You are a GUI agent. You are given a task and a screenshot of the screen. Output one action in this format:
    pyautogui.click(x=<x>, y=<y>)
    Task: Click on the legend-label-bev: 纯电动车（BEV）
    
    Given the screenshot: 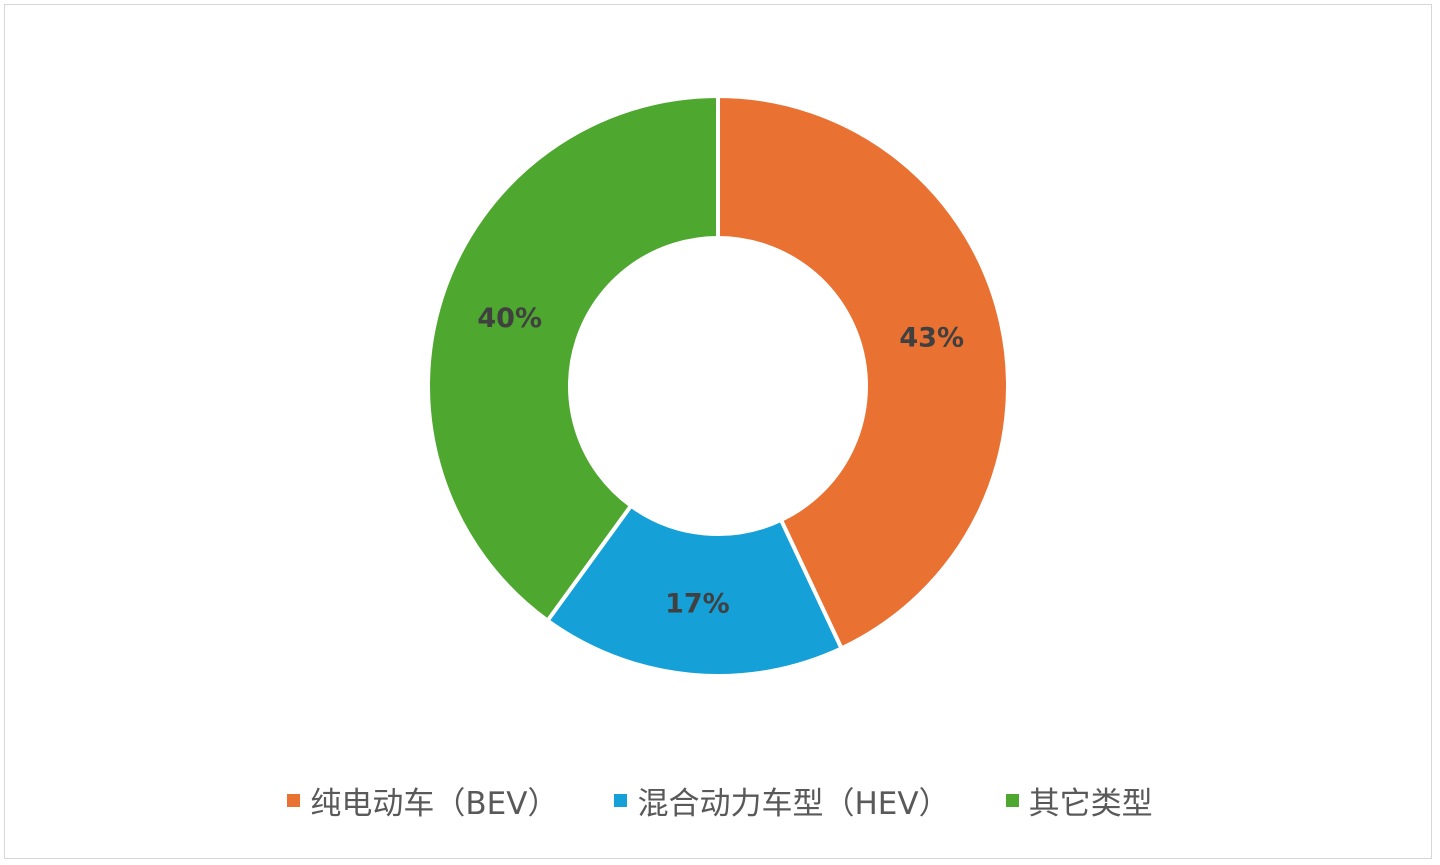 What is the action you would take?
    pyautogui.click(x=434, y=803)
    